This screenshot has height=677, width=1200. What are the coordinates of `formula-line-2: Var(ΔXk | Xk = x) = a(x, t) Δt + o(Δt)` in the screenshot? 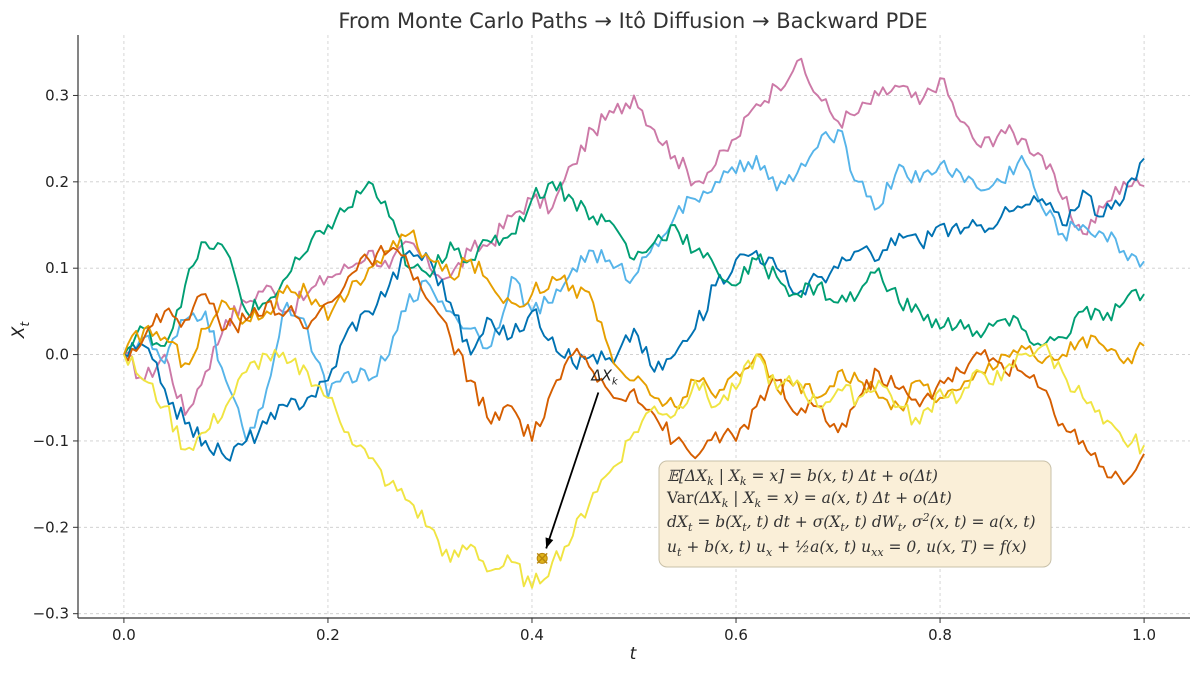 It's located at (809, 499).